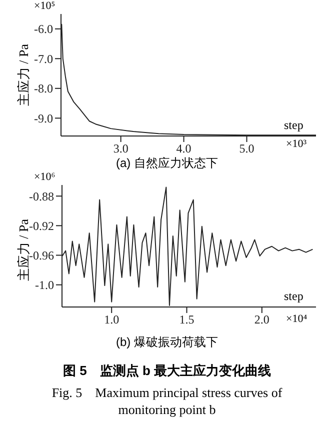 The width and height of the screenshot is (334, 440). Describe the element at coordinates (41, 225) in the screenshot. I see `y-tick-label: -0.92` at that location.